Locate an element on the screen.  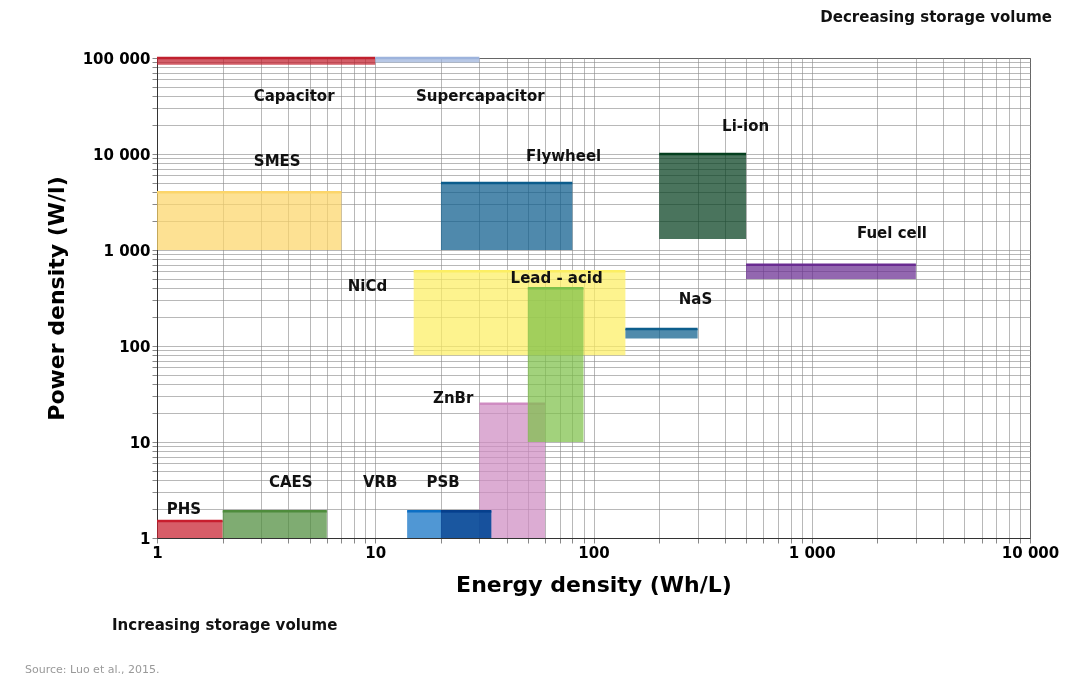
series-label: CAES is located at coordinates (290, 482).